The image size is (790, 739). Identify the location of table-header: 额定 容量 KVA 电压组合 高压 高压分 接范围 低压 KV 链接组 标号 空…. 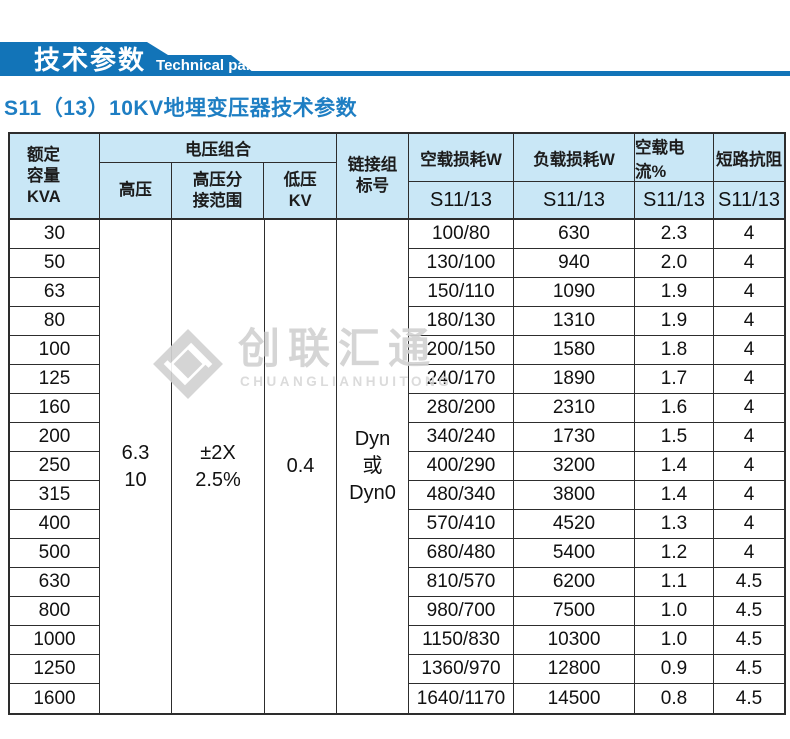
(397, 176).